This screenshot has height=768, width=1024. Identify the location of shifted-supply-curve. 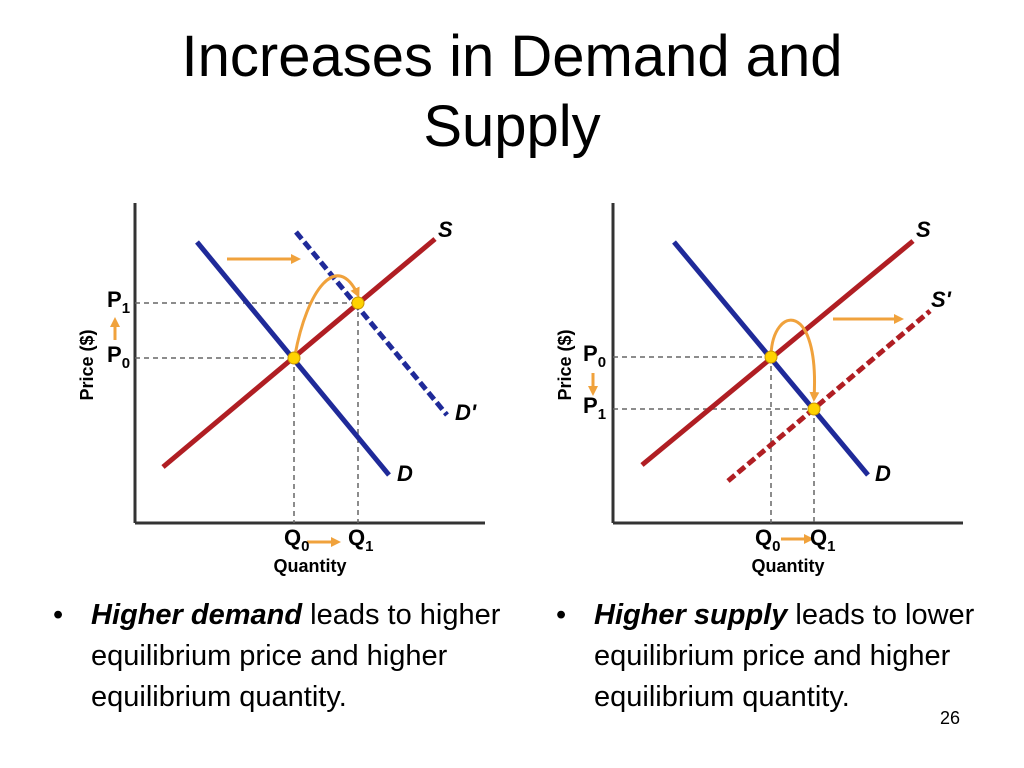
(829, 396).